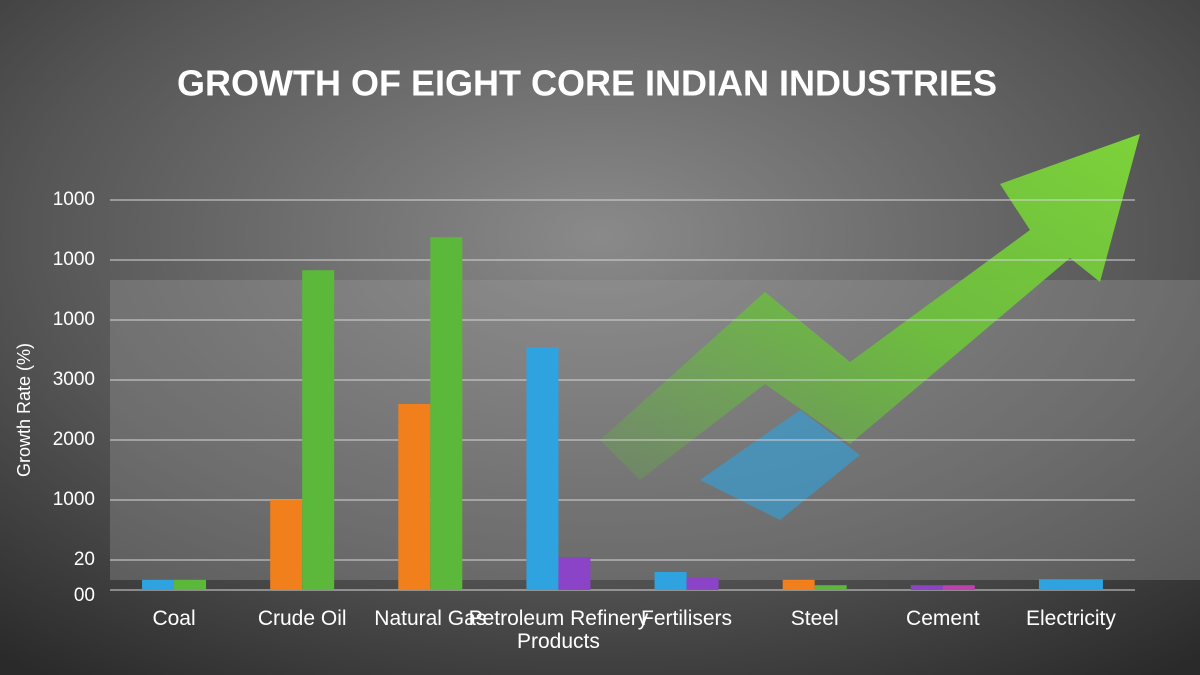  What do you see at coordinates (74, 379) in the screenshot?
I see `y-tick-label: 3000` at bounding box center [74, 379].